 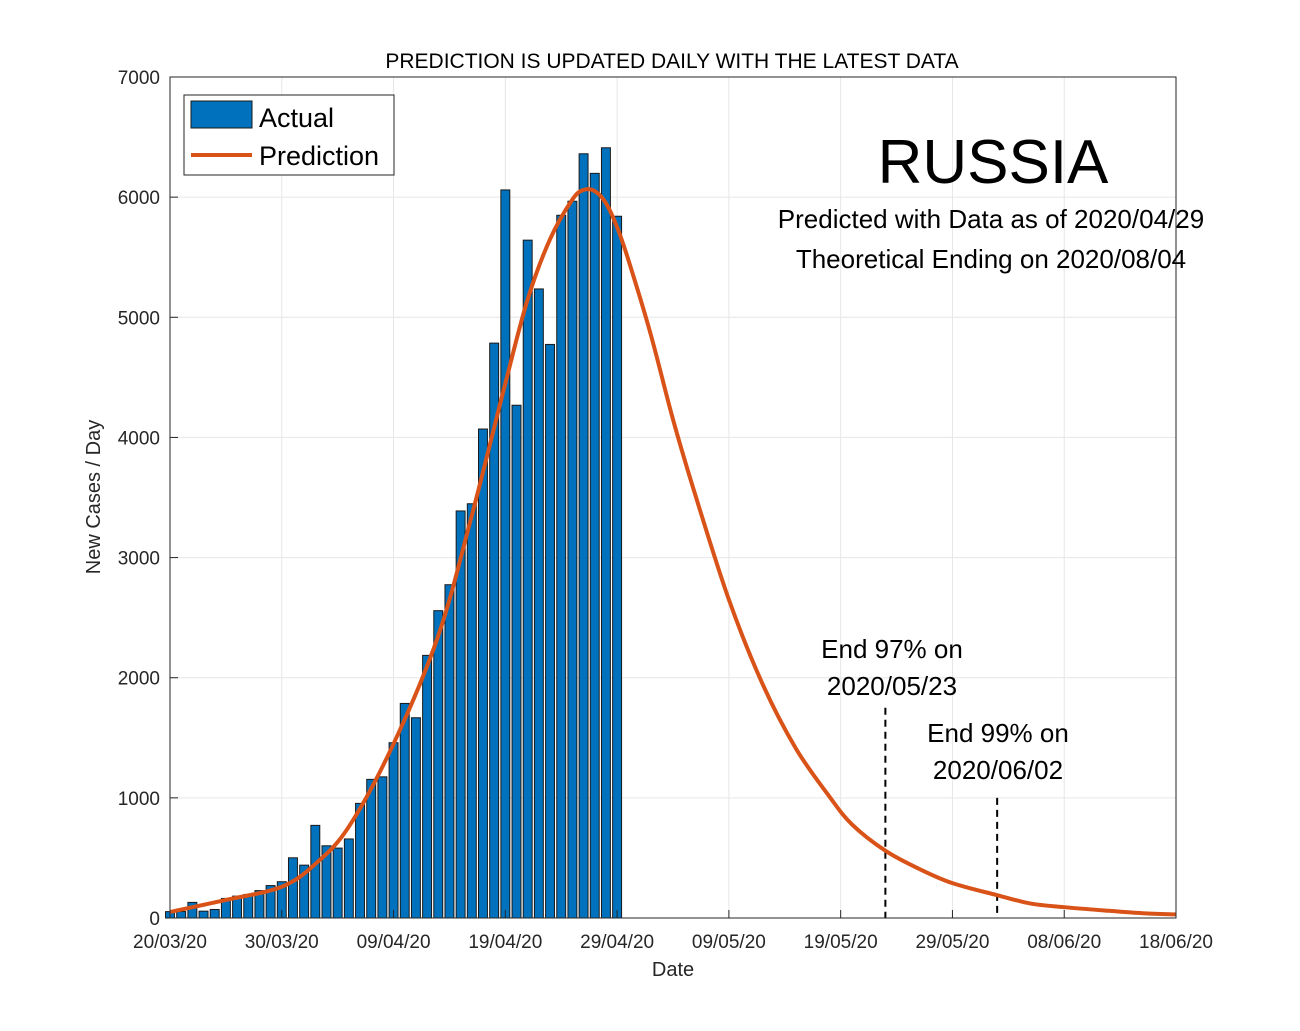 What do you see at coordinates (991, 219) in the screenshot?
I see `prediction-date-text: Predicted with Data as of 2020/04/29` at bounding box center [991, 219].